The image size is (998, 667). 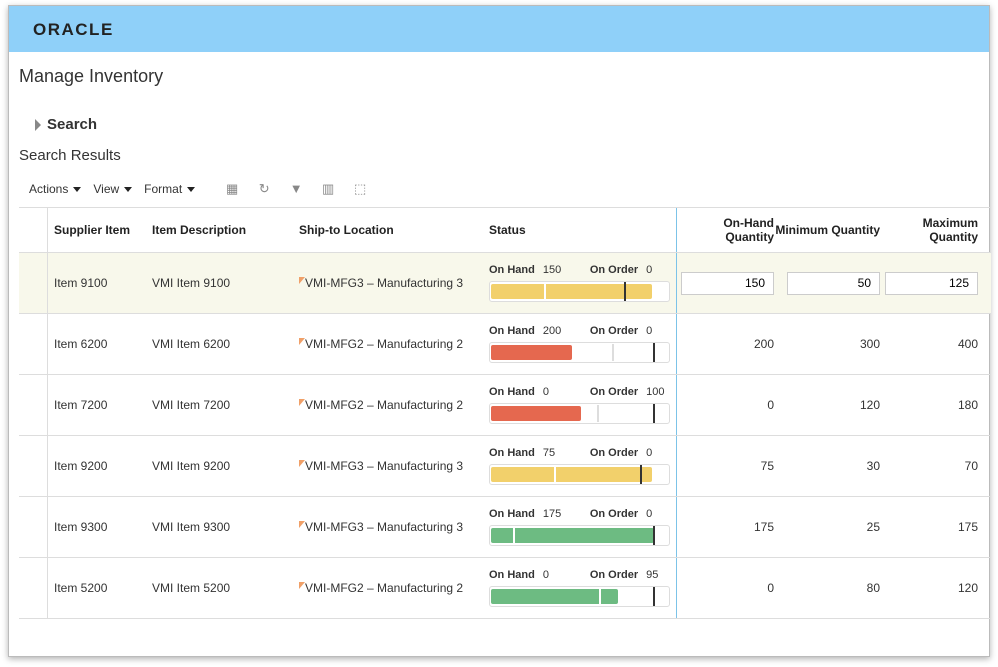 What do you see at coordinates (81, 466) in the screenshot?
I see `supplier-item-cell: Item 9200` at bounding box center [81, 466].